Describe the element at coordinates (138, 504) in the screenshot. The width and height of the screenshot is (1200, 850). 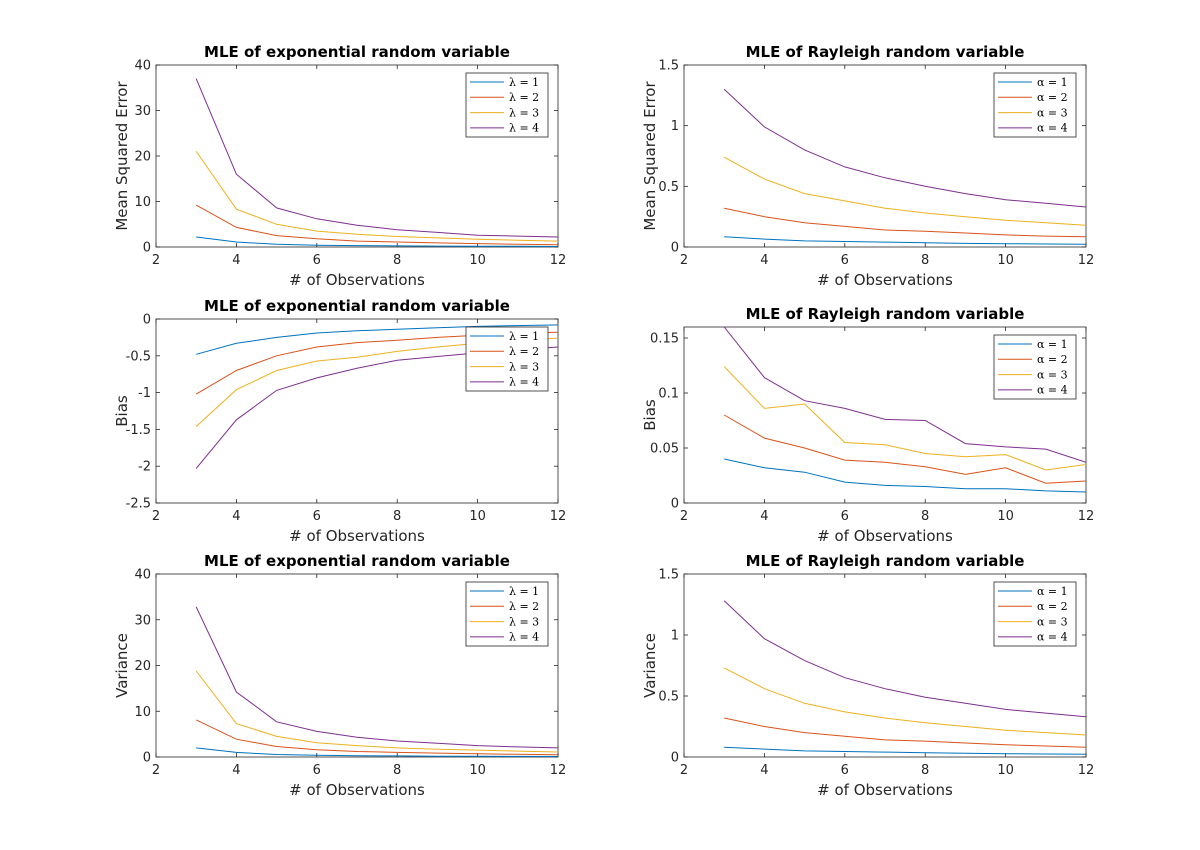
I see `y-tick-label: -2.5` at that location.